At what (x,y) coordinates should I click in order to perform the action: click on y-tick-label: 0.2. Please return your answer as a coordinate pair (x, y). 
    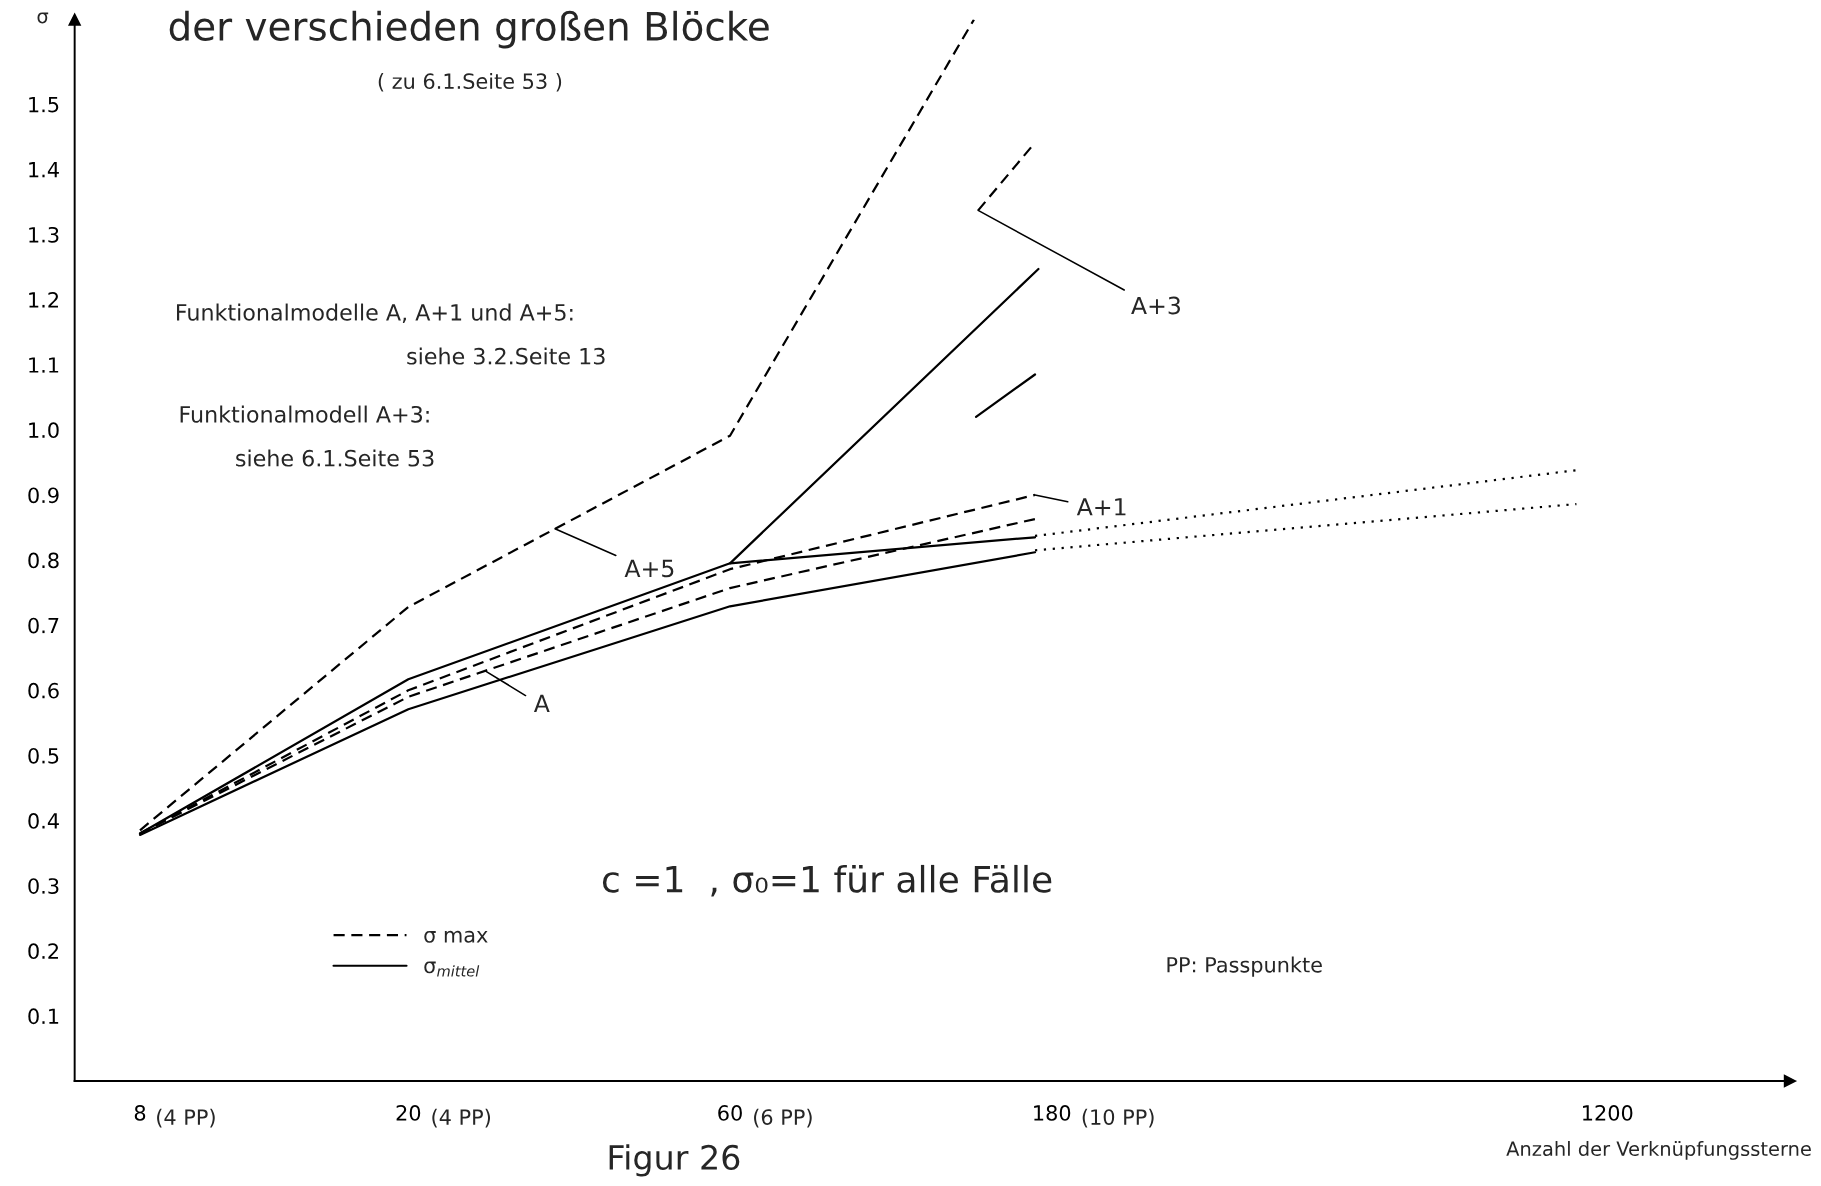
    Looking at the image, I should click on (43, 951).